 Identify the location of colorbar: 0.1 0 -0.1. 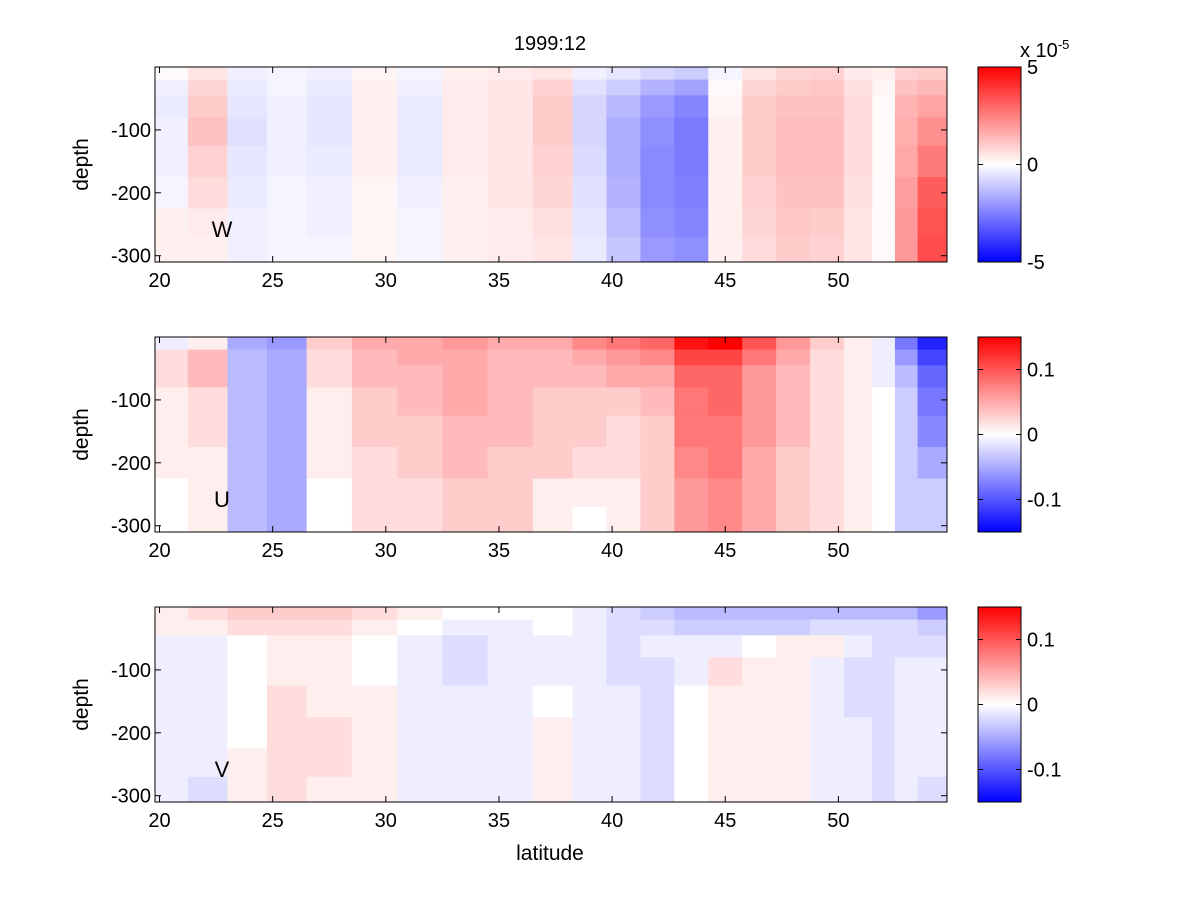
(1019, 434).